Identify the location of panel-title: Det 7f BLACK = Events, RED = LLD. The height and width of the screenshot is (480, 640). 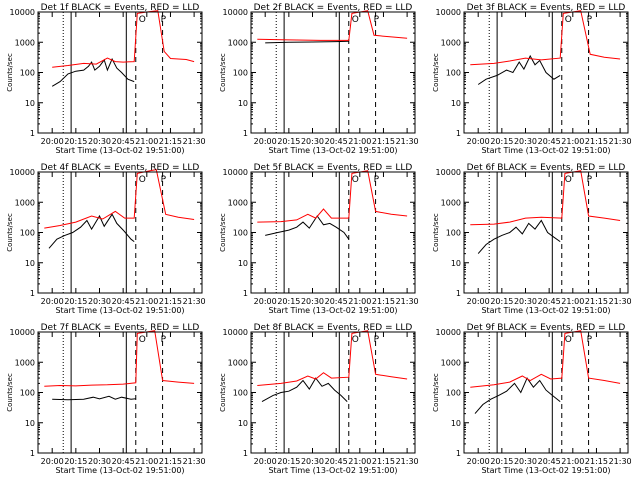
(120, 328).